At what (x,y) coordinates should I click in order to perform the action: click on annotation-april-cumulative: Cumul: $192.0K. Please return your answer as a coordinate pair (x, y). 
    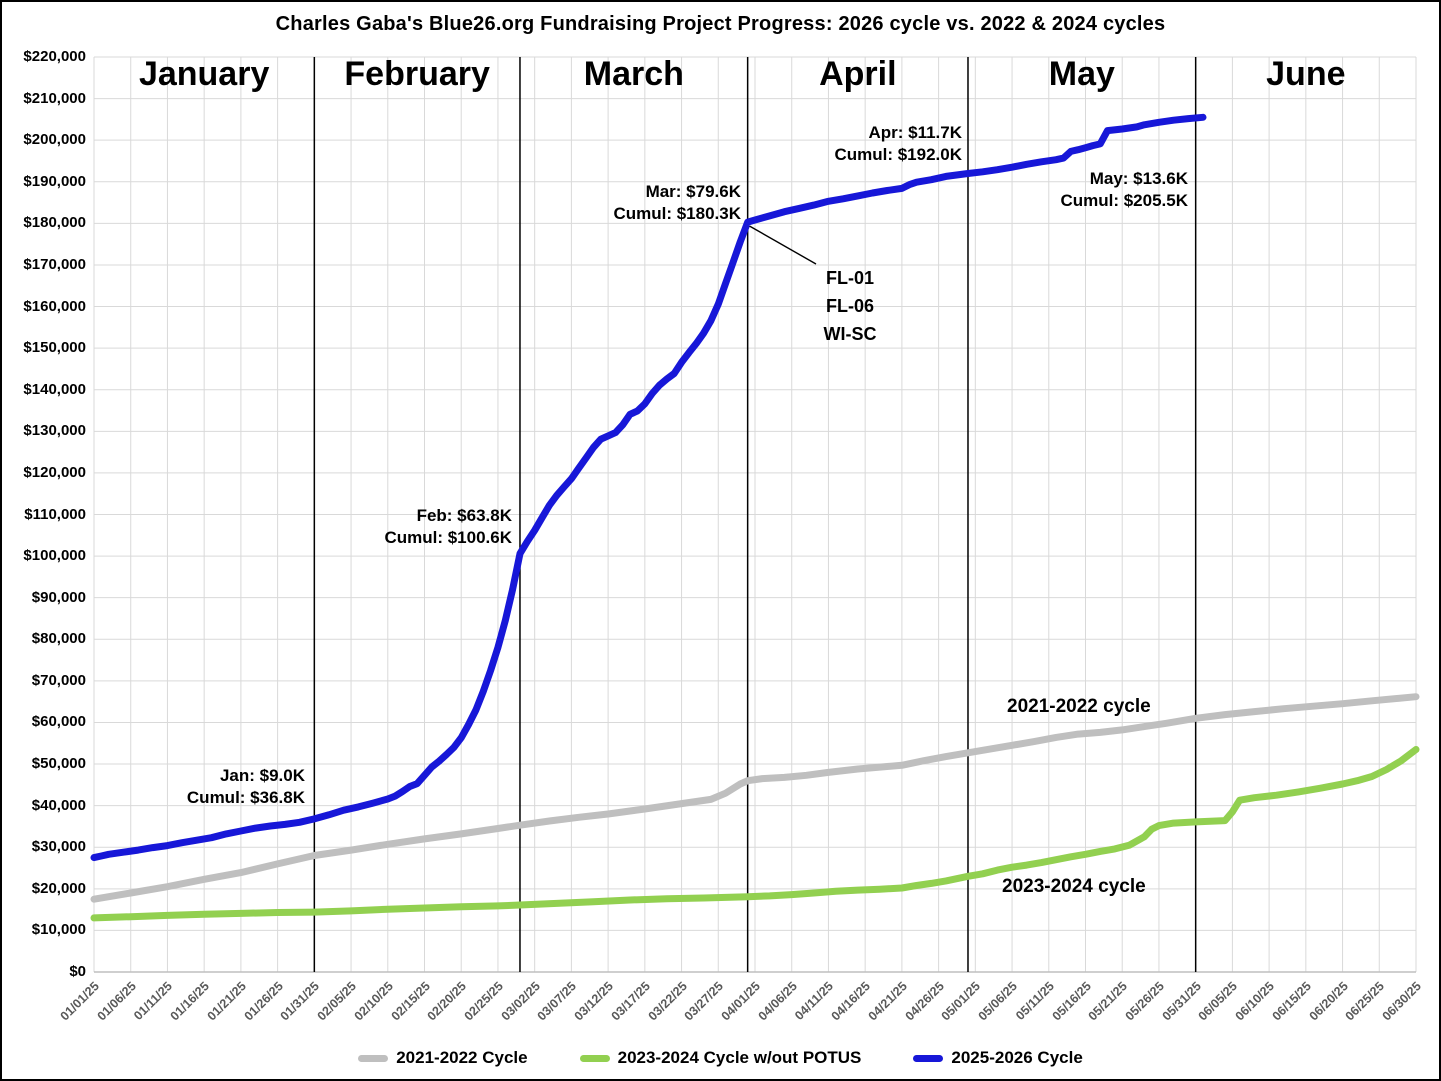
    Looking at the image, I should click on (898, 154).